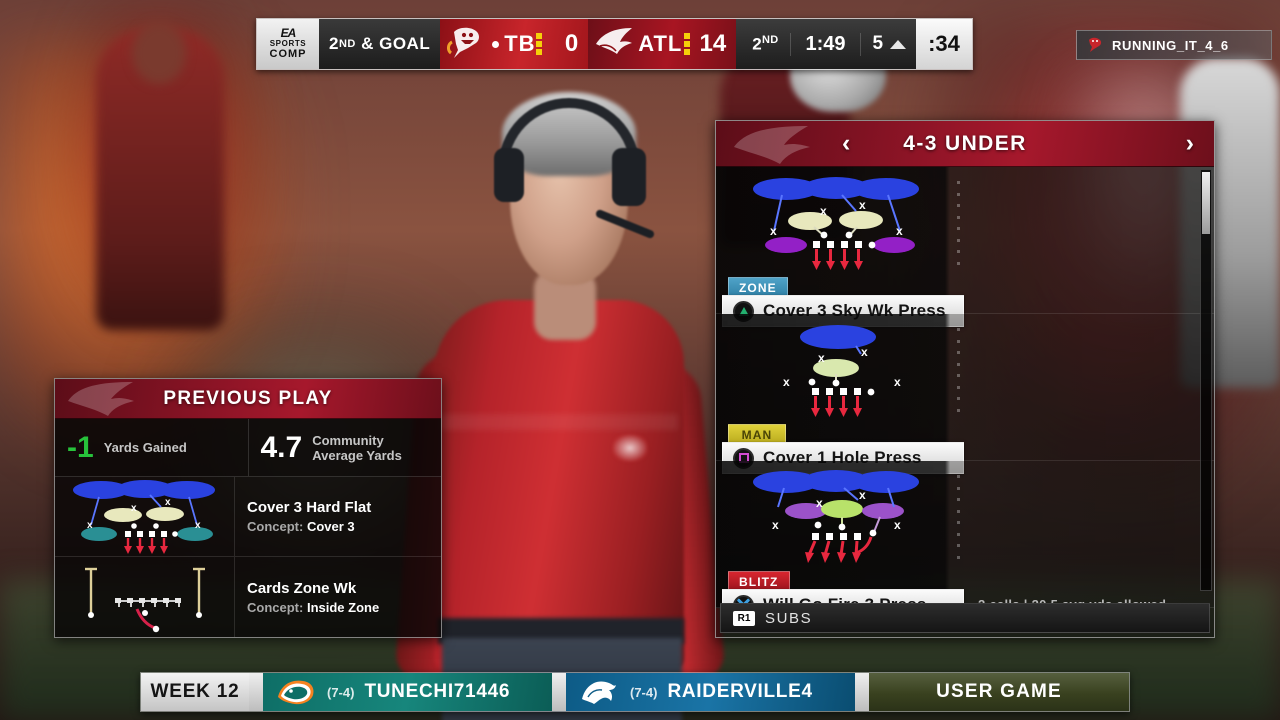 The height and width of the screenshot is (720, 1280). Describe the element at coordinates (520, 43) in the screenshot. I see `away-team-abbr: TB` at that location.